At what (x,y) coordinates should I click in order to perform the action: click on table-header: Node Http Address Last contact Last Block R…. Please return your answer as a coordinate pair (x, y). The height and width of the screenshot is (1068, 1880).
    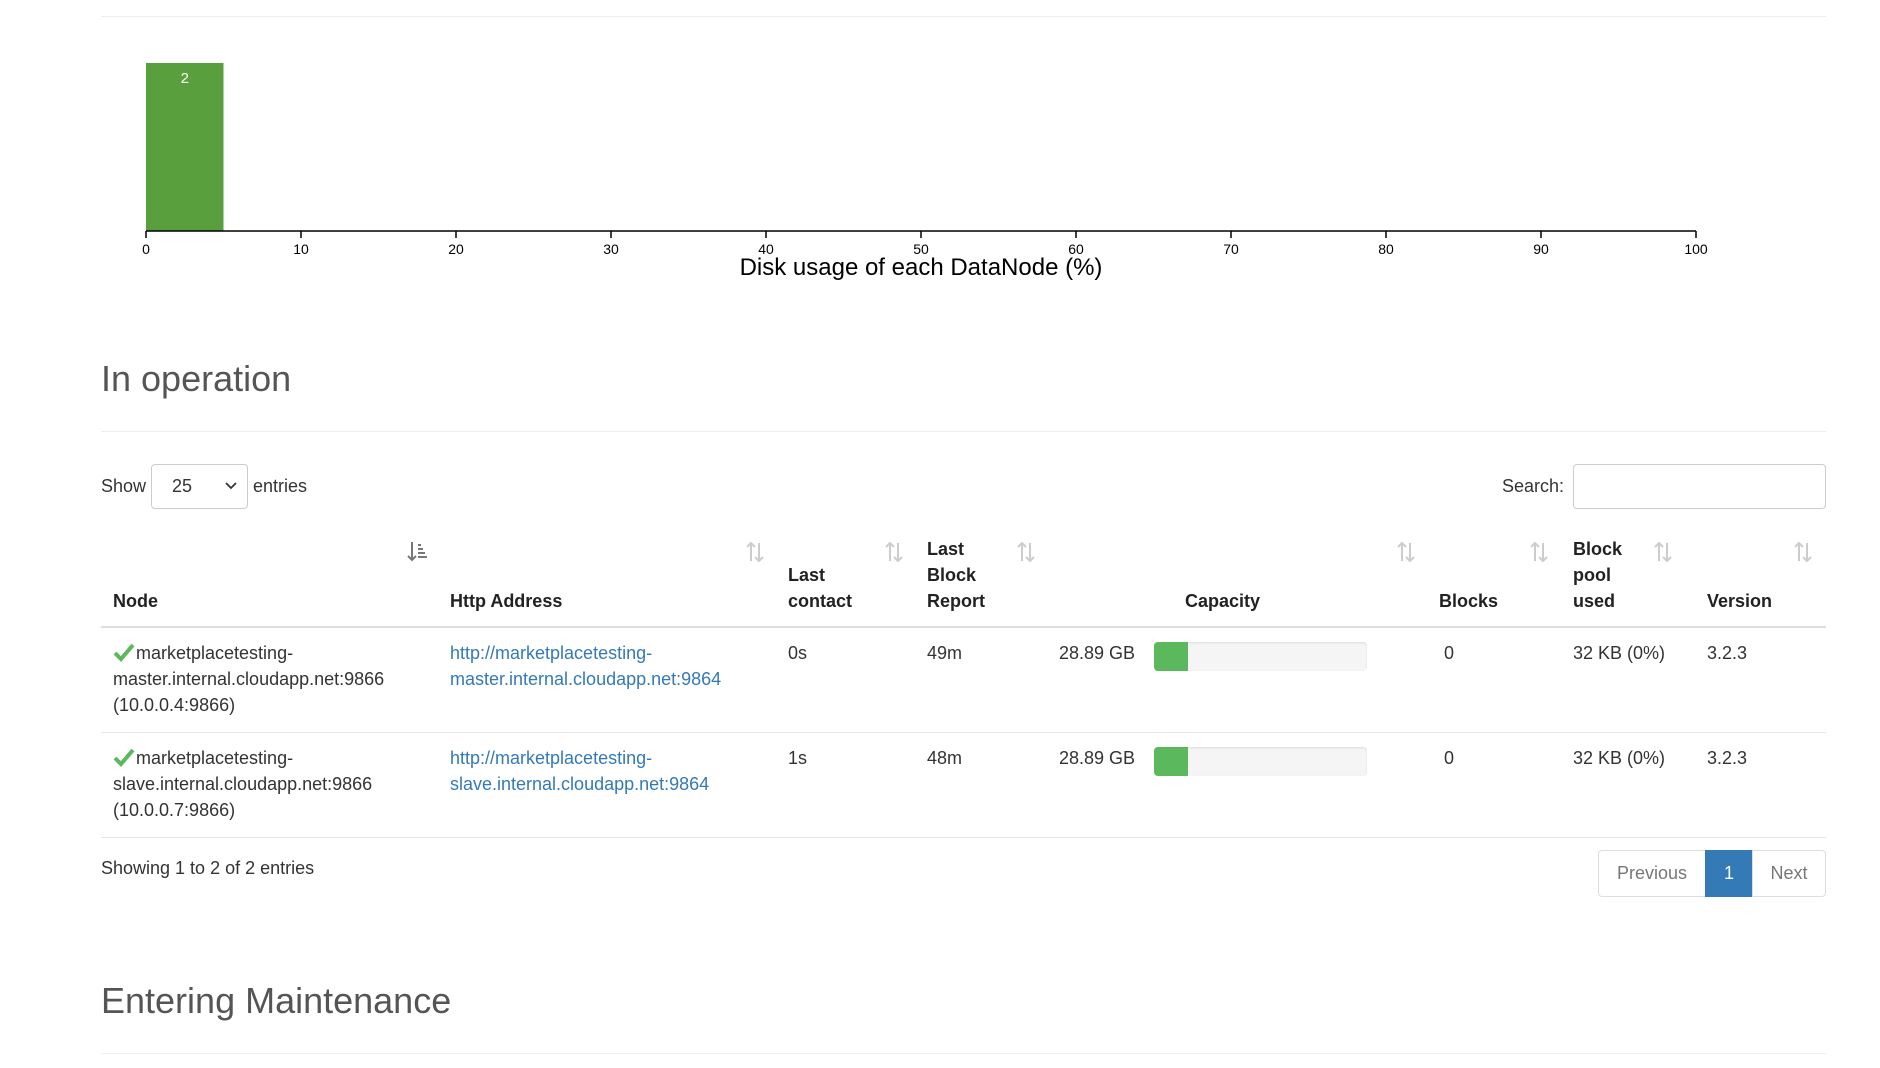
    Looking at the image, I should click on (963, 582).